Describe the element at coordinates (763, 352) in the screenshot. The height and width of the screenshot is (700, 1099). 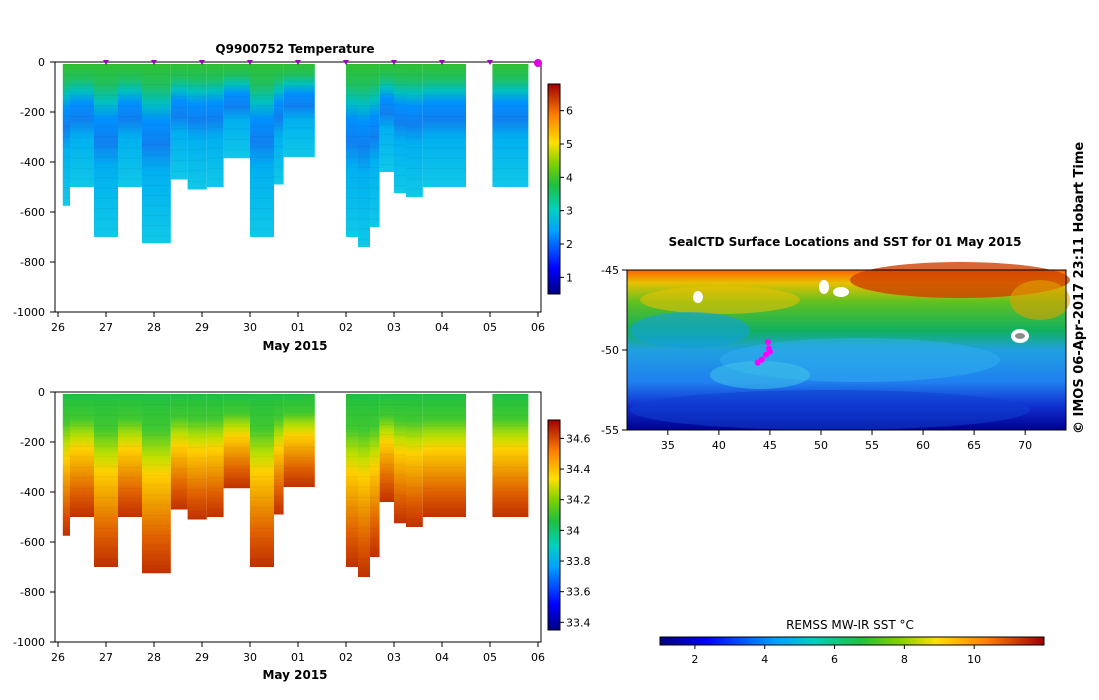
I see `ctd-locations` at that location.